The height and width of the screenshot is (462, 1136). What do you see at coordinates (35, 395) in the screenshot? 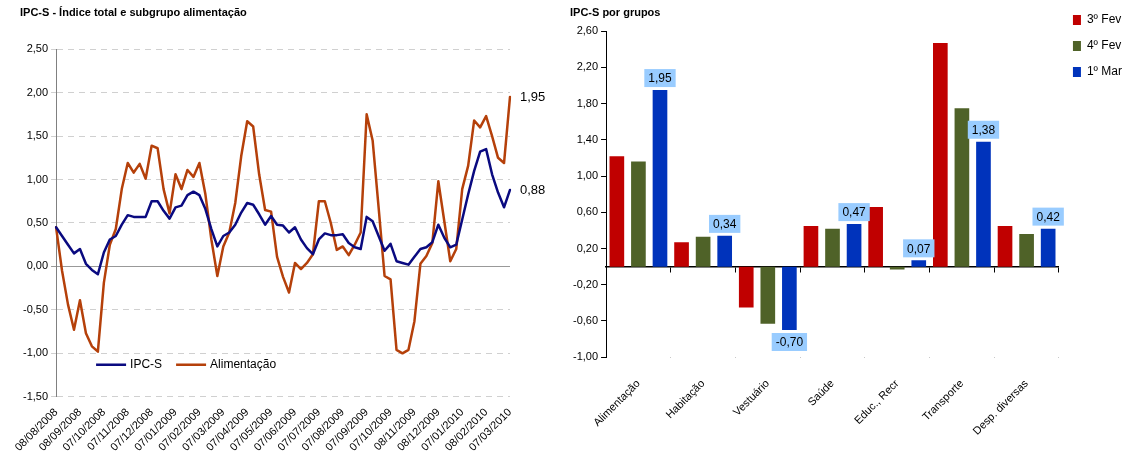
I see `y-tick-label: -1,50` at bounding box center [35, 395].